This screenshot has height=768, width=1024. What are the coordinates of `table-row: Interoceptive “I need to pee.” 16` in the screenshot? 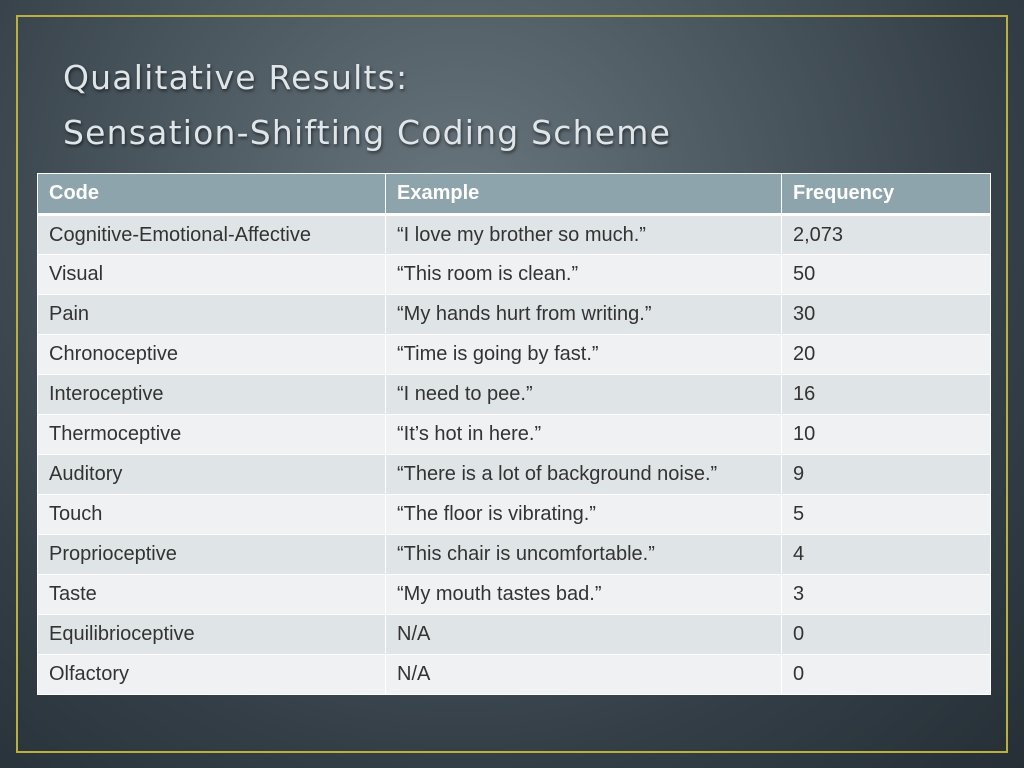 It's located at (514, 394).